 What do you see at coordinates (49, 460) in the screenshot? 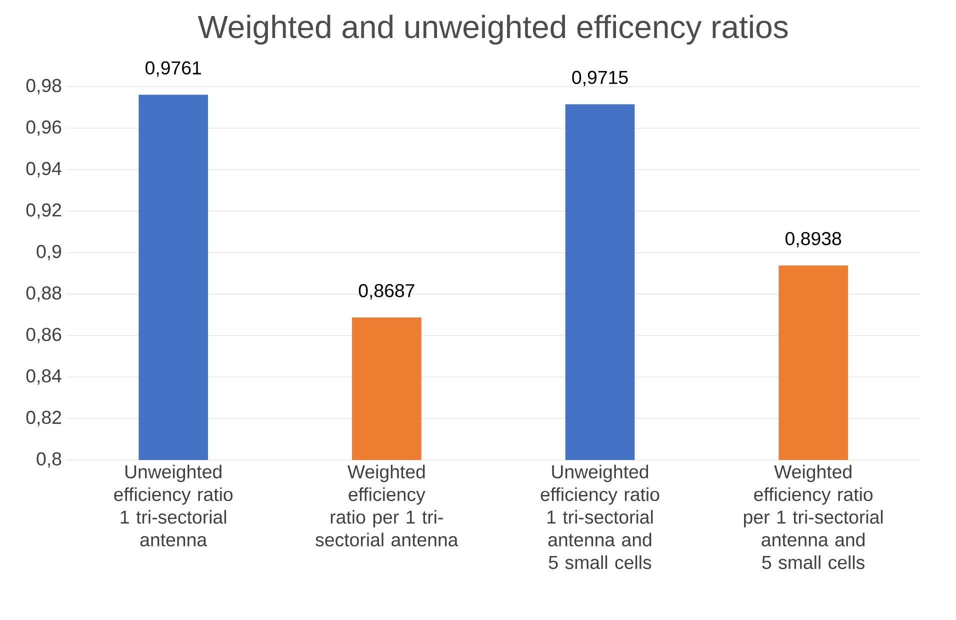
I see `y-tick-label: 0,8` at bounding box center [49, 460].